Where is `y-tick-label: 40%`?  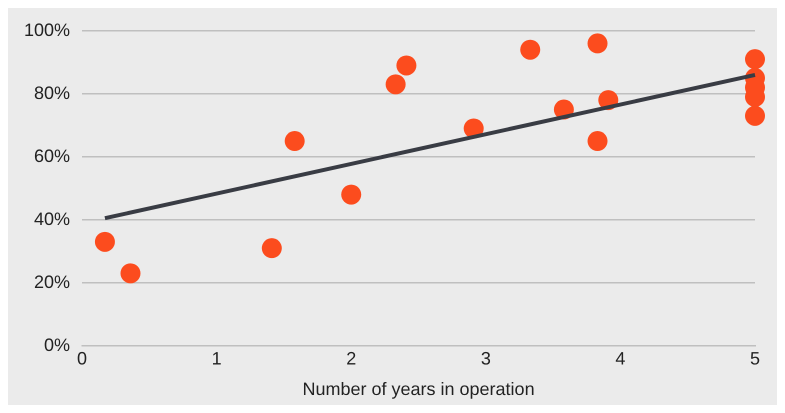
y-tick-label: 40% is located at coordinates (52, 218).